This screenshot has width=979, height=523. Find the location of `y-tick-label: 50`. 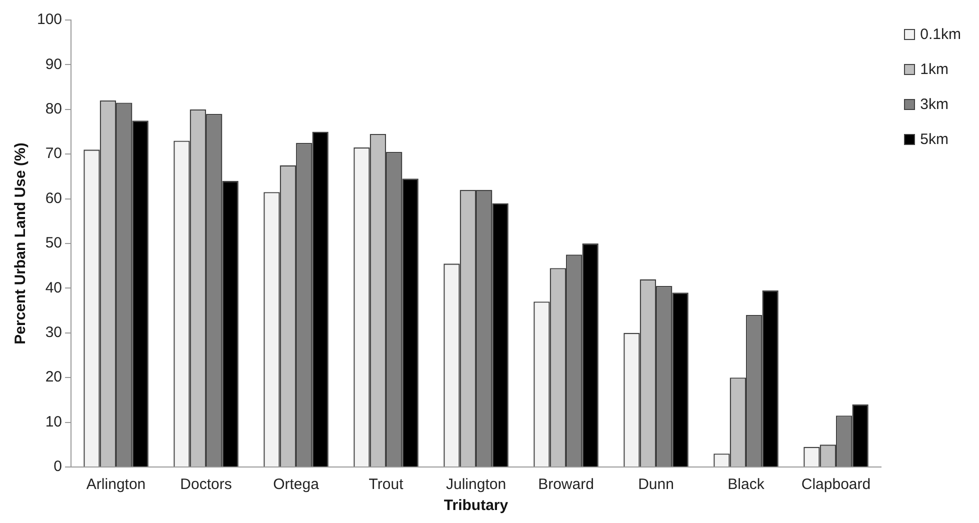

y-tick-label: 50 is located at coordinates (53, 243).